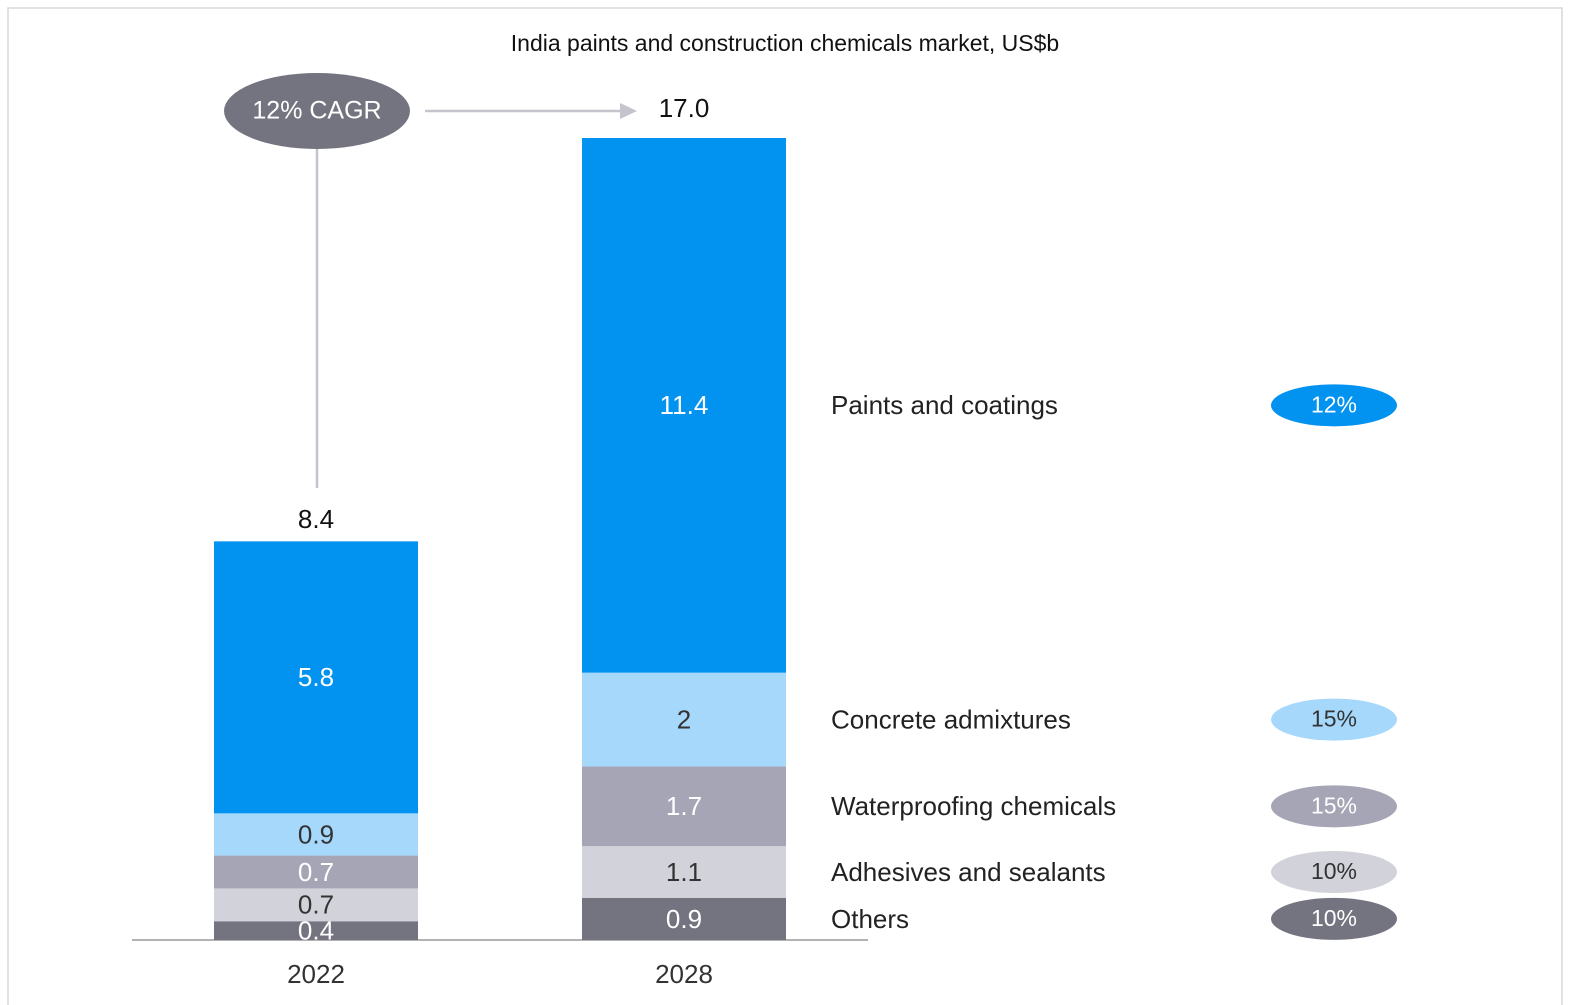 The image size is (1570, 1005). I want to click on segment-label: 1.7, so click(684, 806).